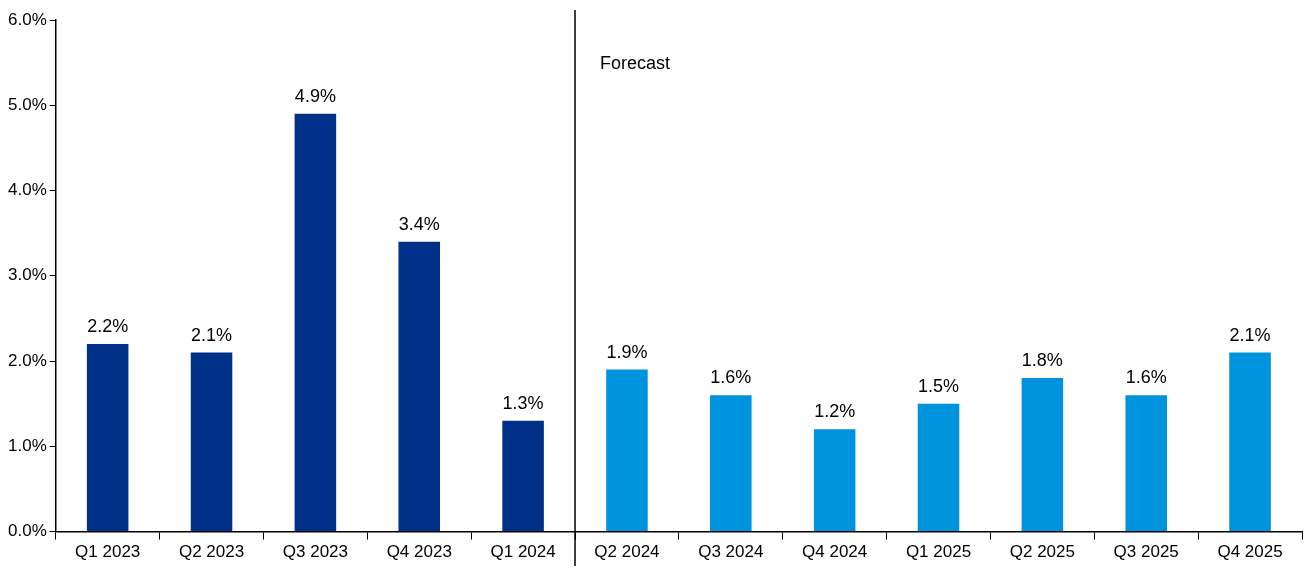  I want to click on data-label: 1.2%, so click(835, 411).